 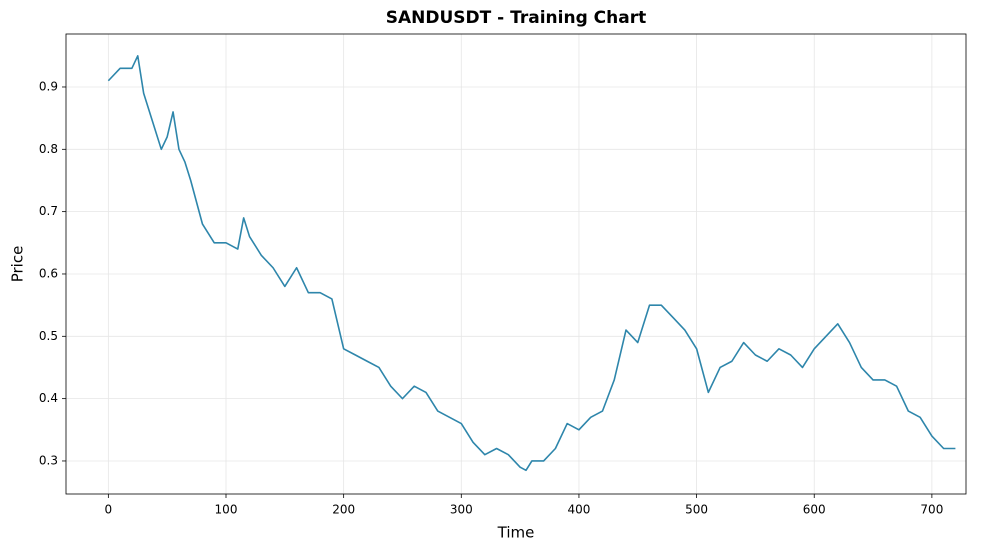 What do you see at coordinates (48, 336) in the screenshot?
I see `y-tick-label: 0.5` at bounding box center [48, 336].